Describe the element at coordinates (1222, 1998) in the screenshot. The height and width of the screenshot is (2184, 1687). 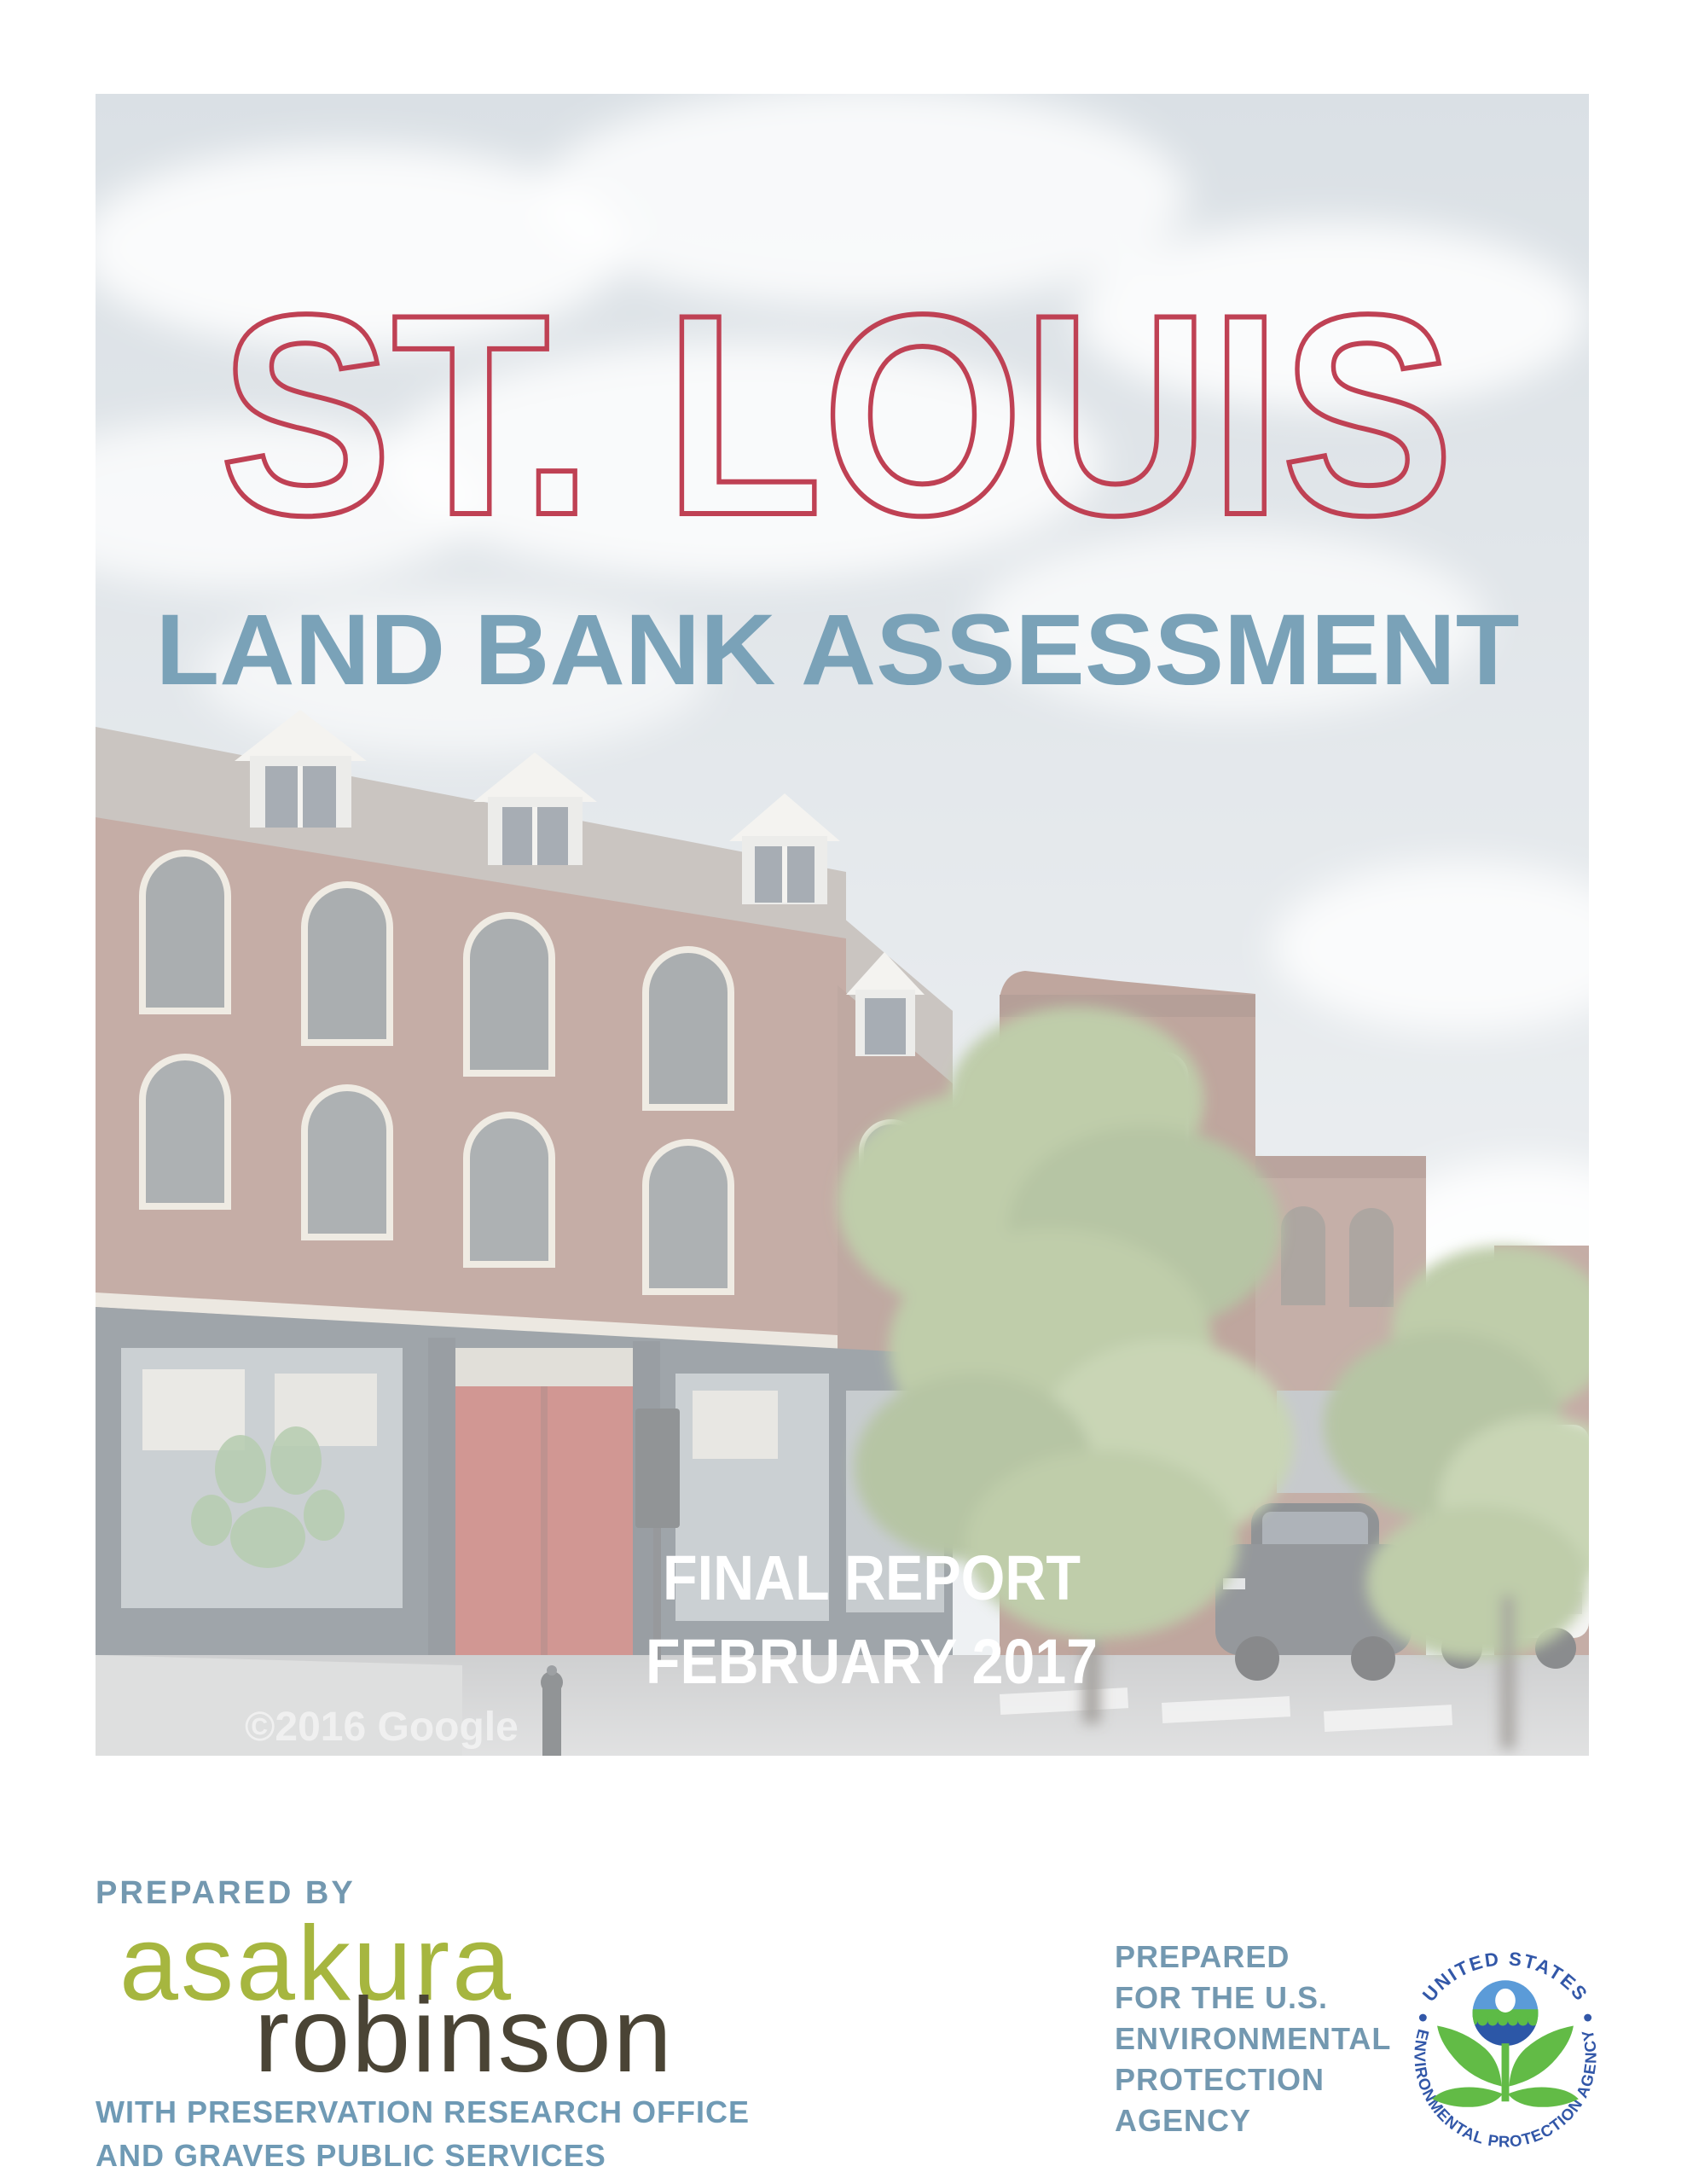
I see `prepared-for-line-2: FOR THE U.S.` at that location.